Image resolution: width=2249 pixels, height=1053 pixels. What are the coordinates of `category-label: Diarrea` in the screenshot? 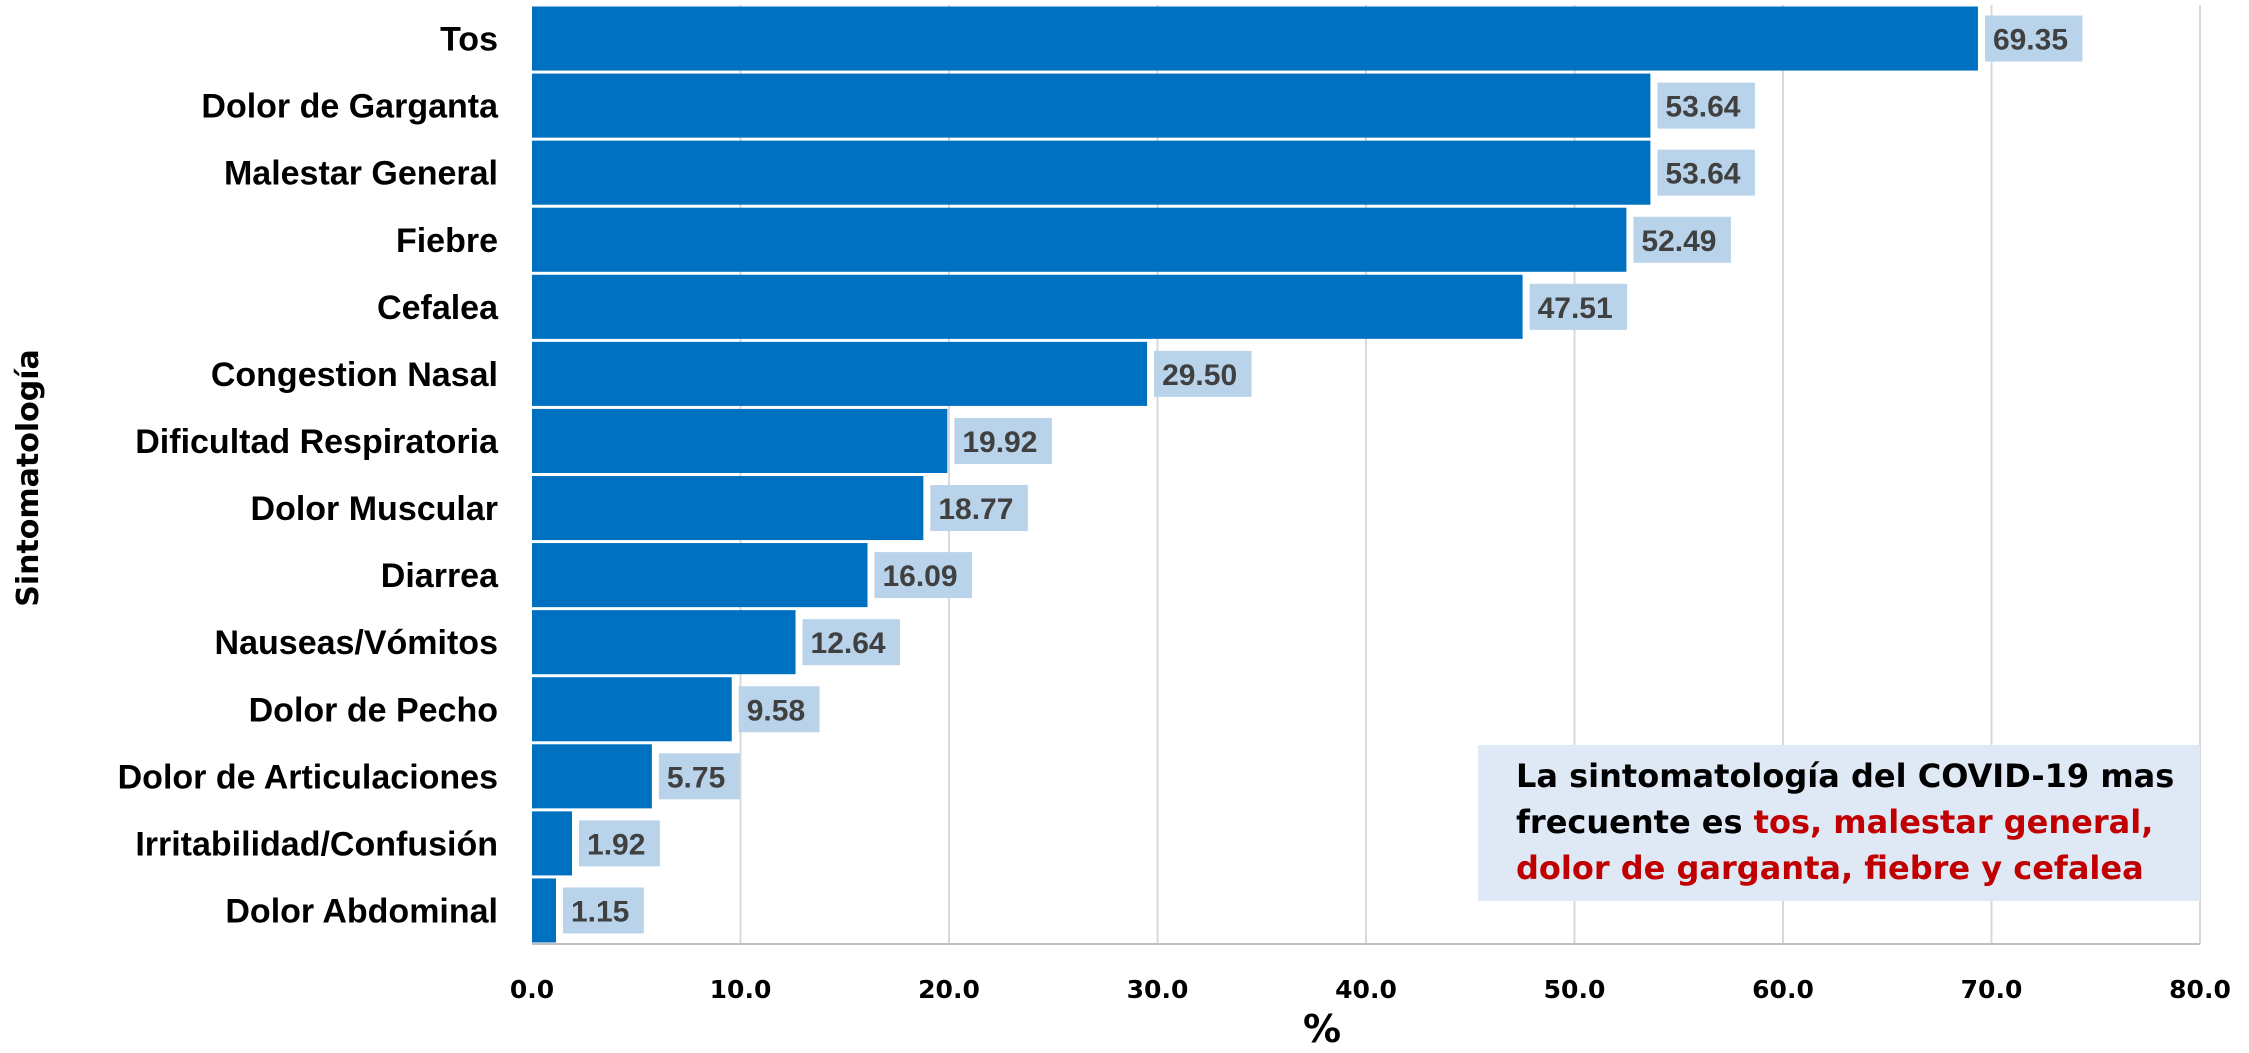 It's located at (440, 576).